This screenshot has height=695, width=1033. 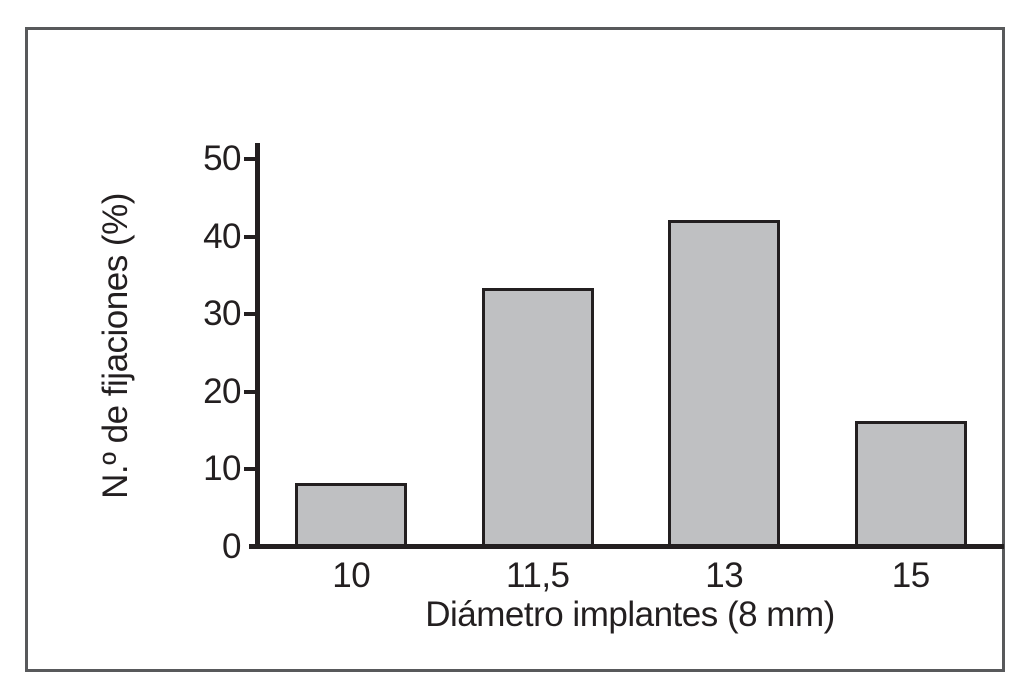 What do you see at coordinates (222, 469) in the screenshot?
I see `y-tick-label: 10` at bounding box center [222, 469].